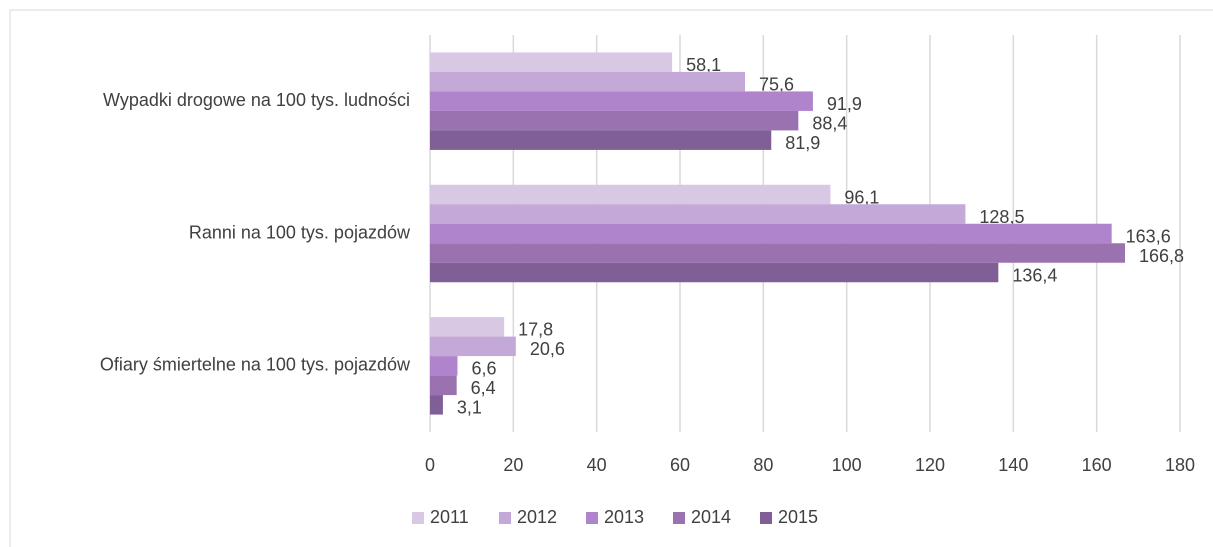 This screenshot has height=547, width=1213. Describe the element at coordinates (847, 465) in the screenshot. I see `x-tick-label: 100` at that location.